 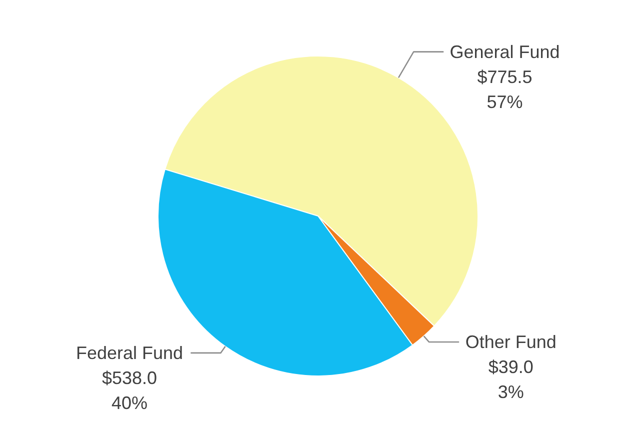 What do you see at coordinates (511, 379) in the screenshot?
I see `data-label: $39.0 3%` at bounding box center [511, 379].